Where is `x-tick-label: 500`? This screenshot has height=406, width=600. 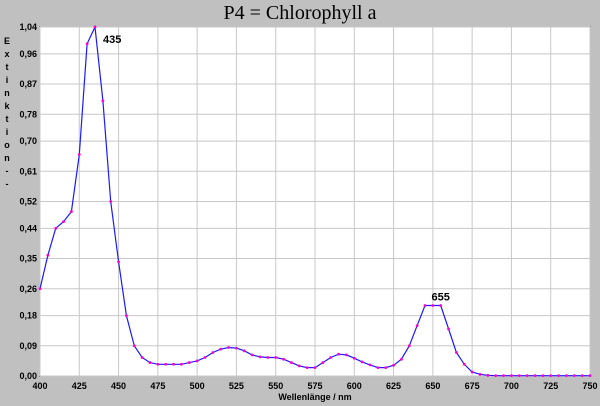
x-tick-label: 500 is located at coordinates (197, 386).